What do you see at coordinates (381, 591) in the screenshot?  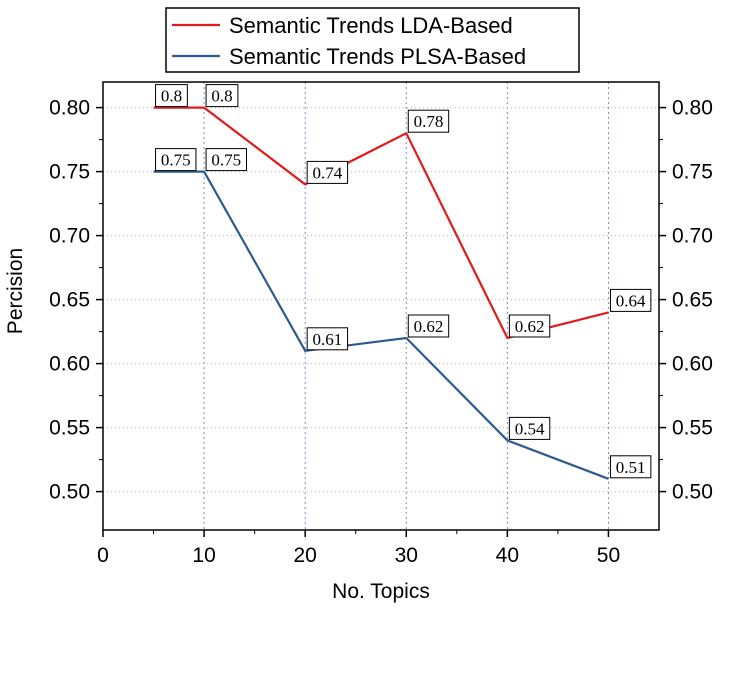 I see `x-axis-title: No. Topics` at bounding box center [381, 591].